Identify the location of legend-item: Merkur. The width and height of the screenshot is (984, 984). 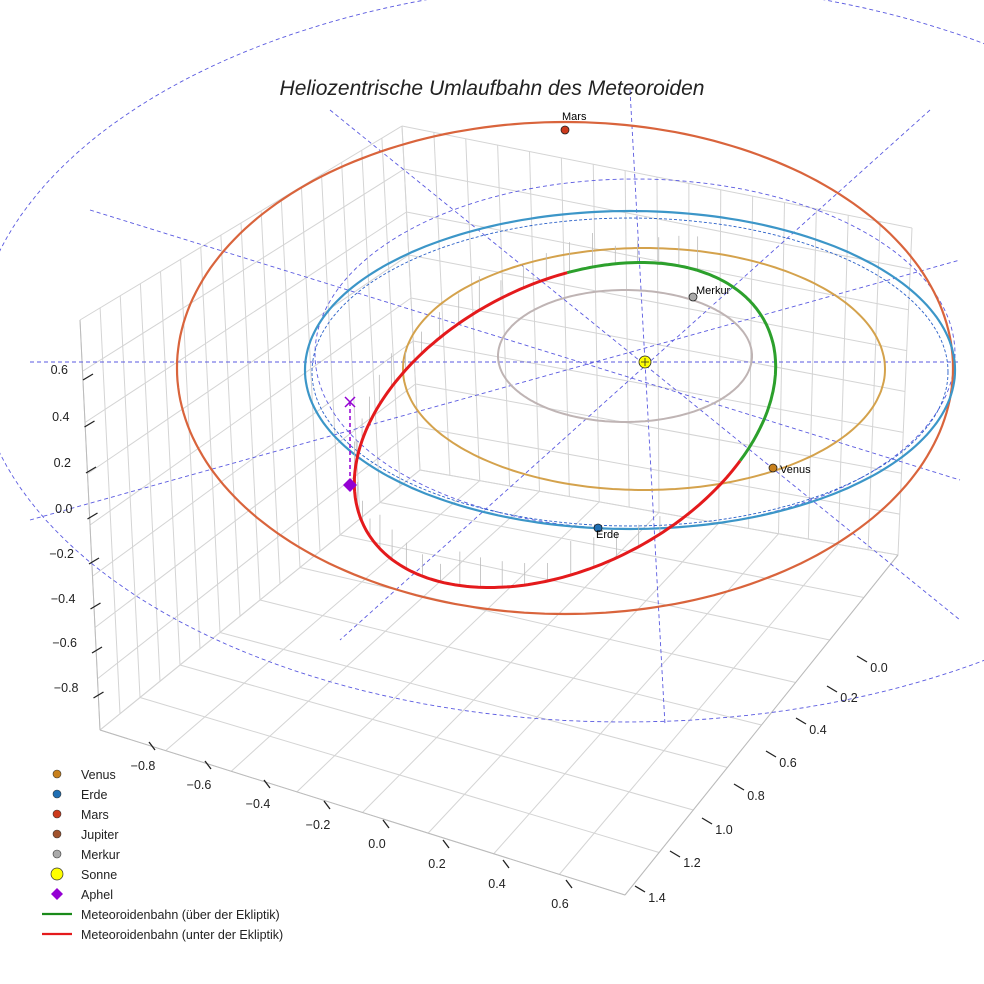
(86, 855).